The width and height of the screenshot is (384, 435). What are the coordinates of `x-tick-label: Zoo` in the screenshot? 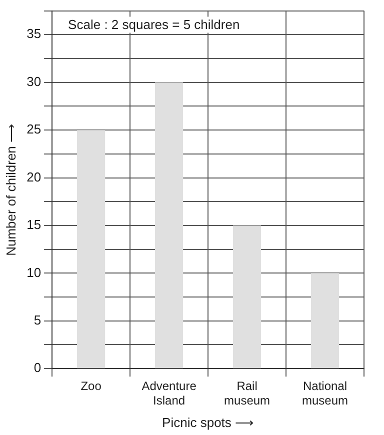 It's located at (91, 386).